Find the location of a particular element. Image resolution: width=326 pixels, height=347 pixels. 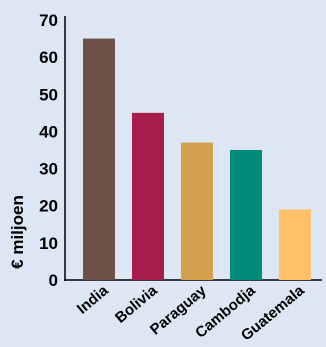

y-tick-label: 60 is located at coordinates (48, 57).